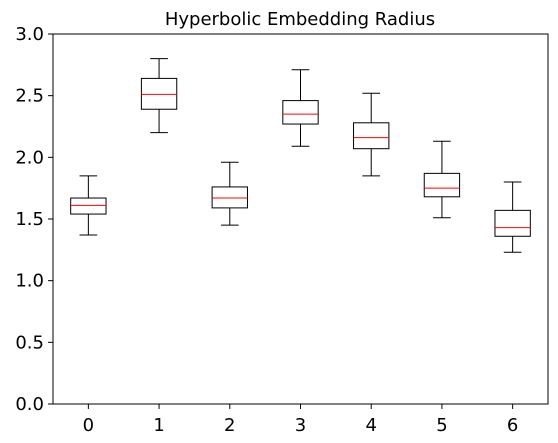 This screenshot has width=558, height=443. What do you see at coordinates (29, 219) in the screenshot?
I see `y-tick-label: 1.5` at bounding box center [29, 219].